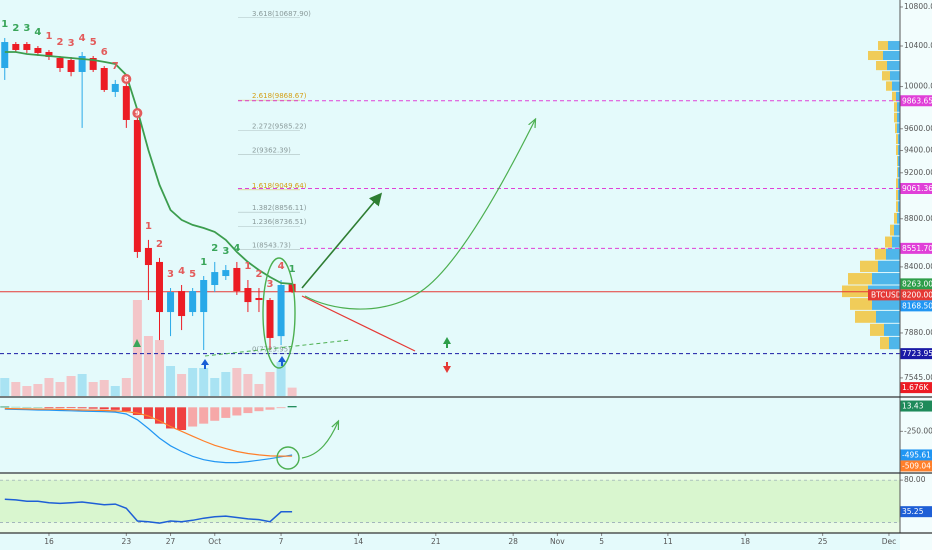 This screenshot has height=550, width=932. Describe the element at coordinates (884, 295) in the screenshot. I see `symbol-tag` at that location.